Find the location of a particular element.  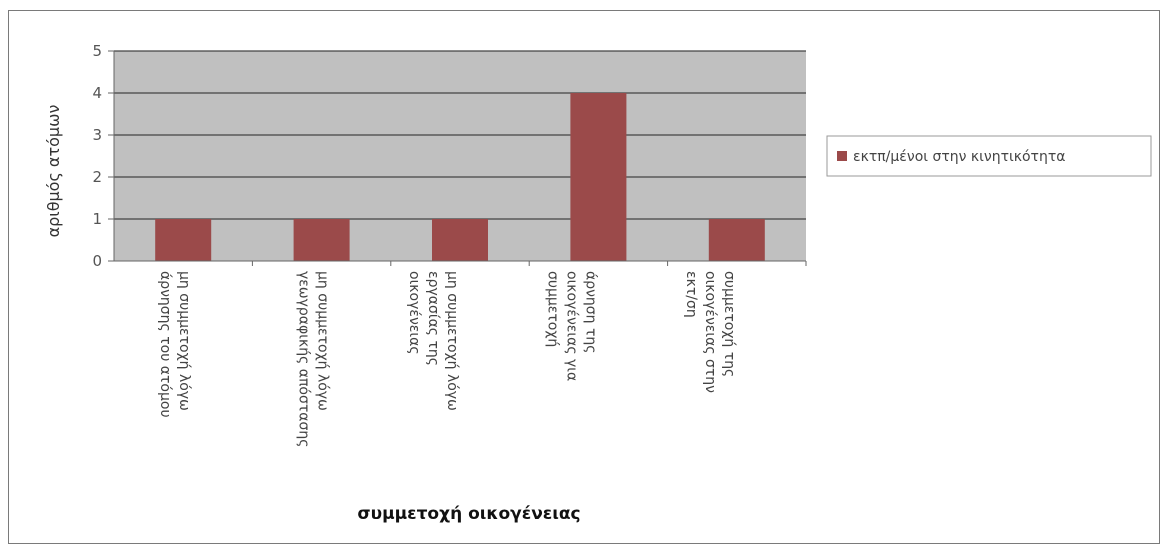

y-tick-label: 4 is located at coordinates (97, 93).